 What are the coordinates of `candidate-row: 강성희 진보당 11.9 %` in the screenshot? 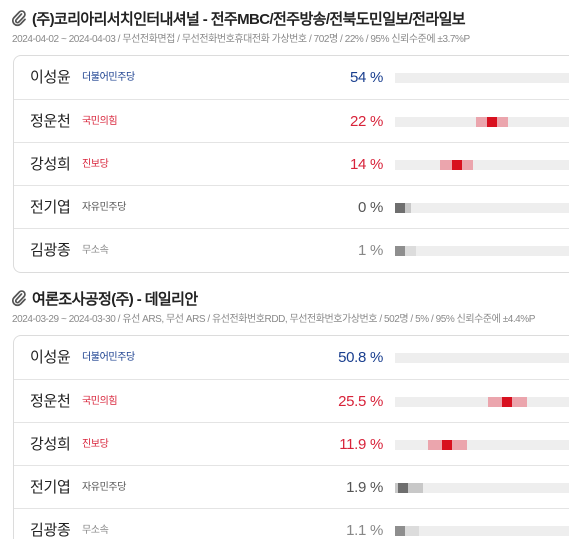 It's located at (291, 444).